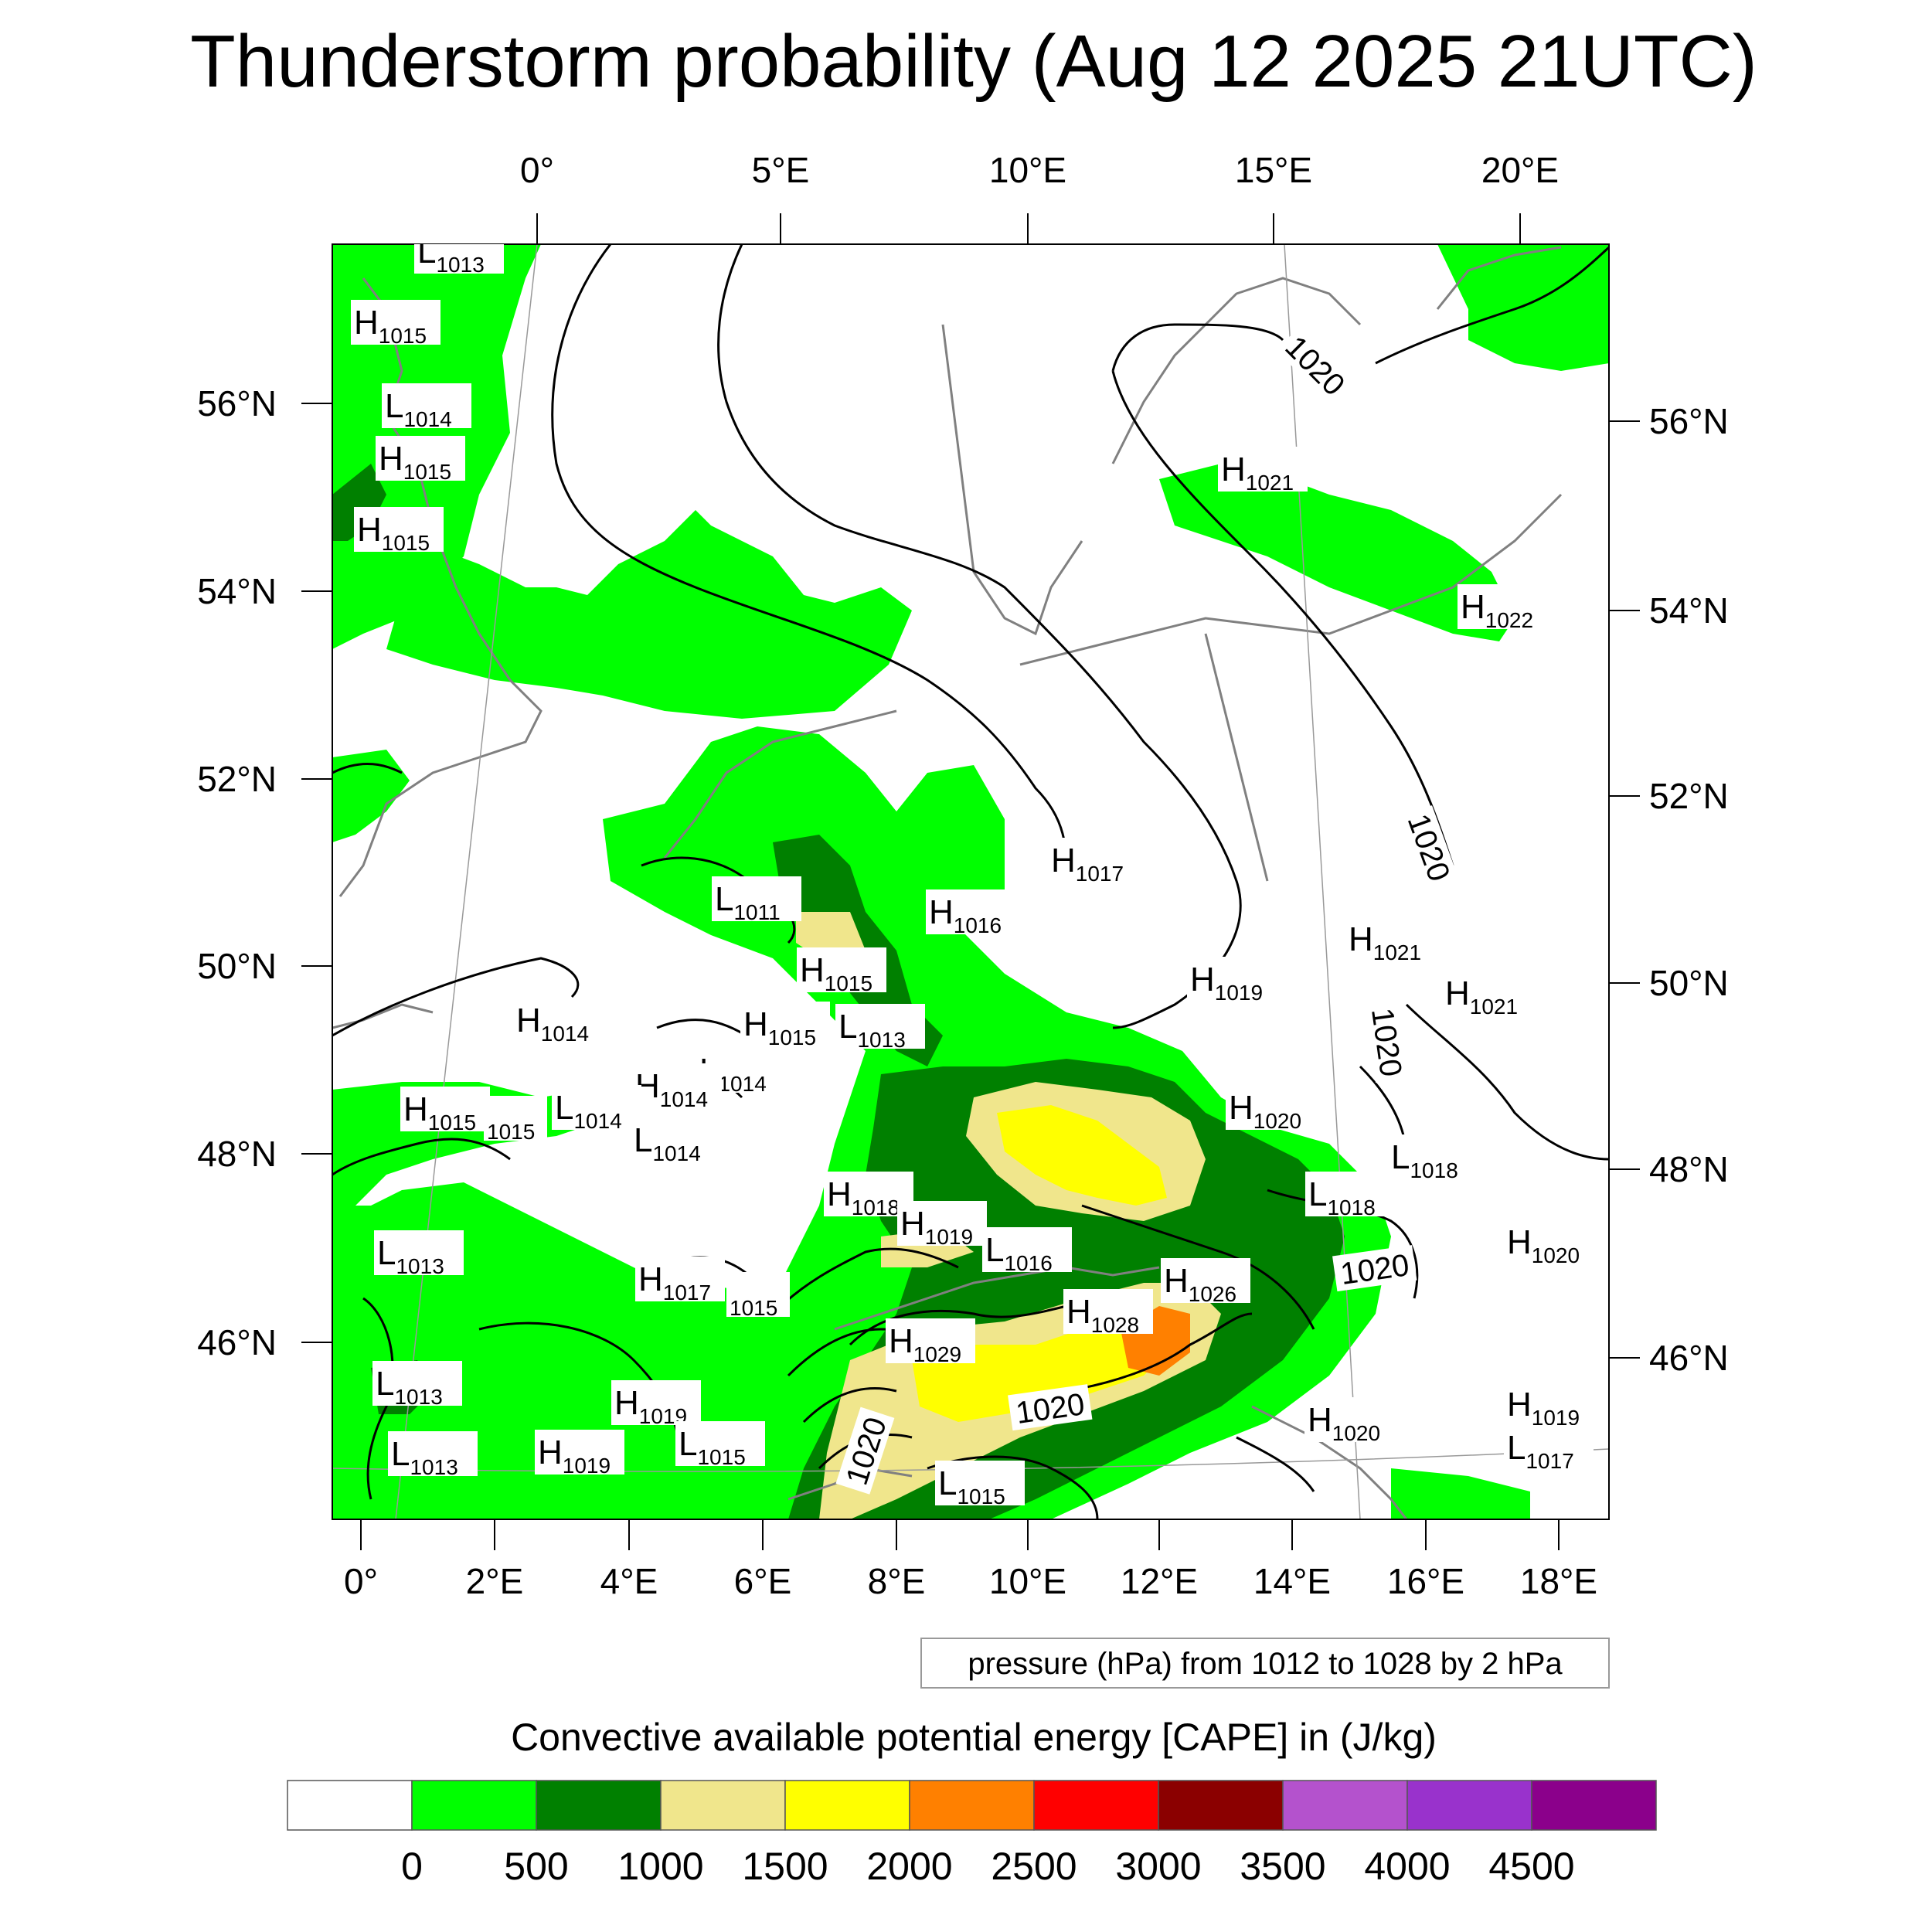  I want to click on lon-tick-label: 12°E, so click(1159, 1581).